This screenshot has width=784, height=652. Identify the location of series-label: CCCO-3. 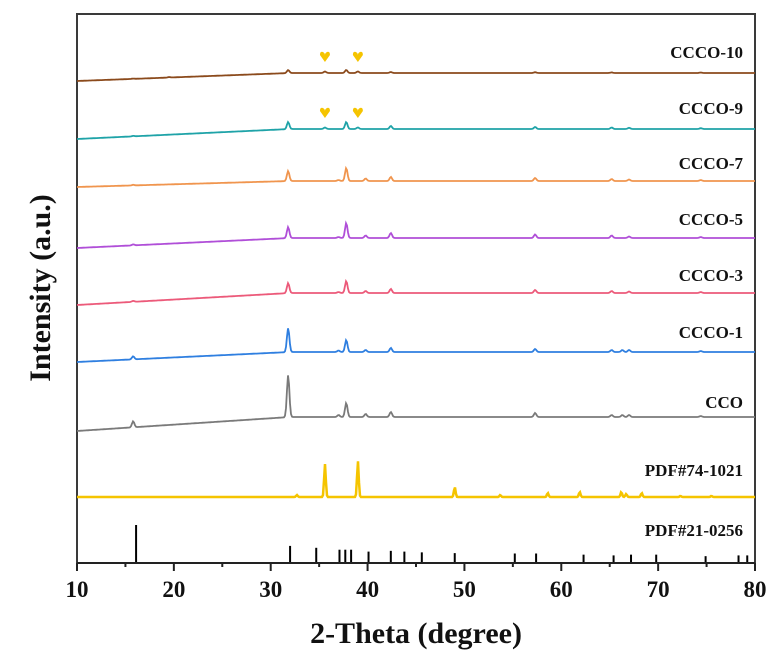
(711, 275).